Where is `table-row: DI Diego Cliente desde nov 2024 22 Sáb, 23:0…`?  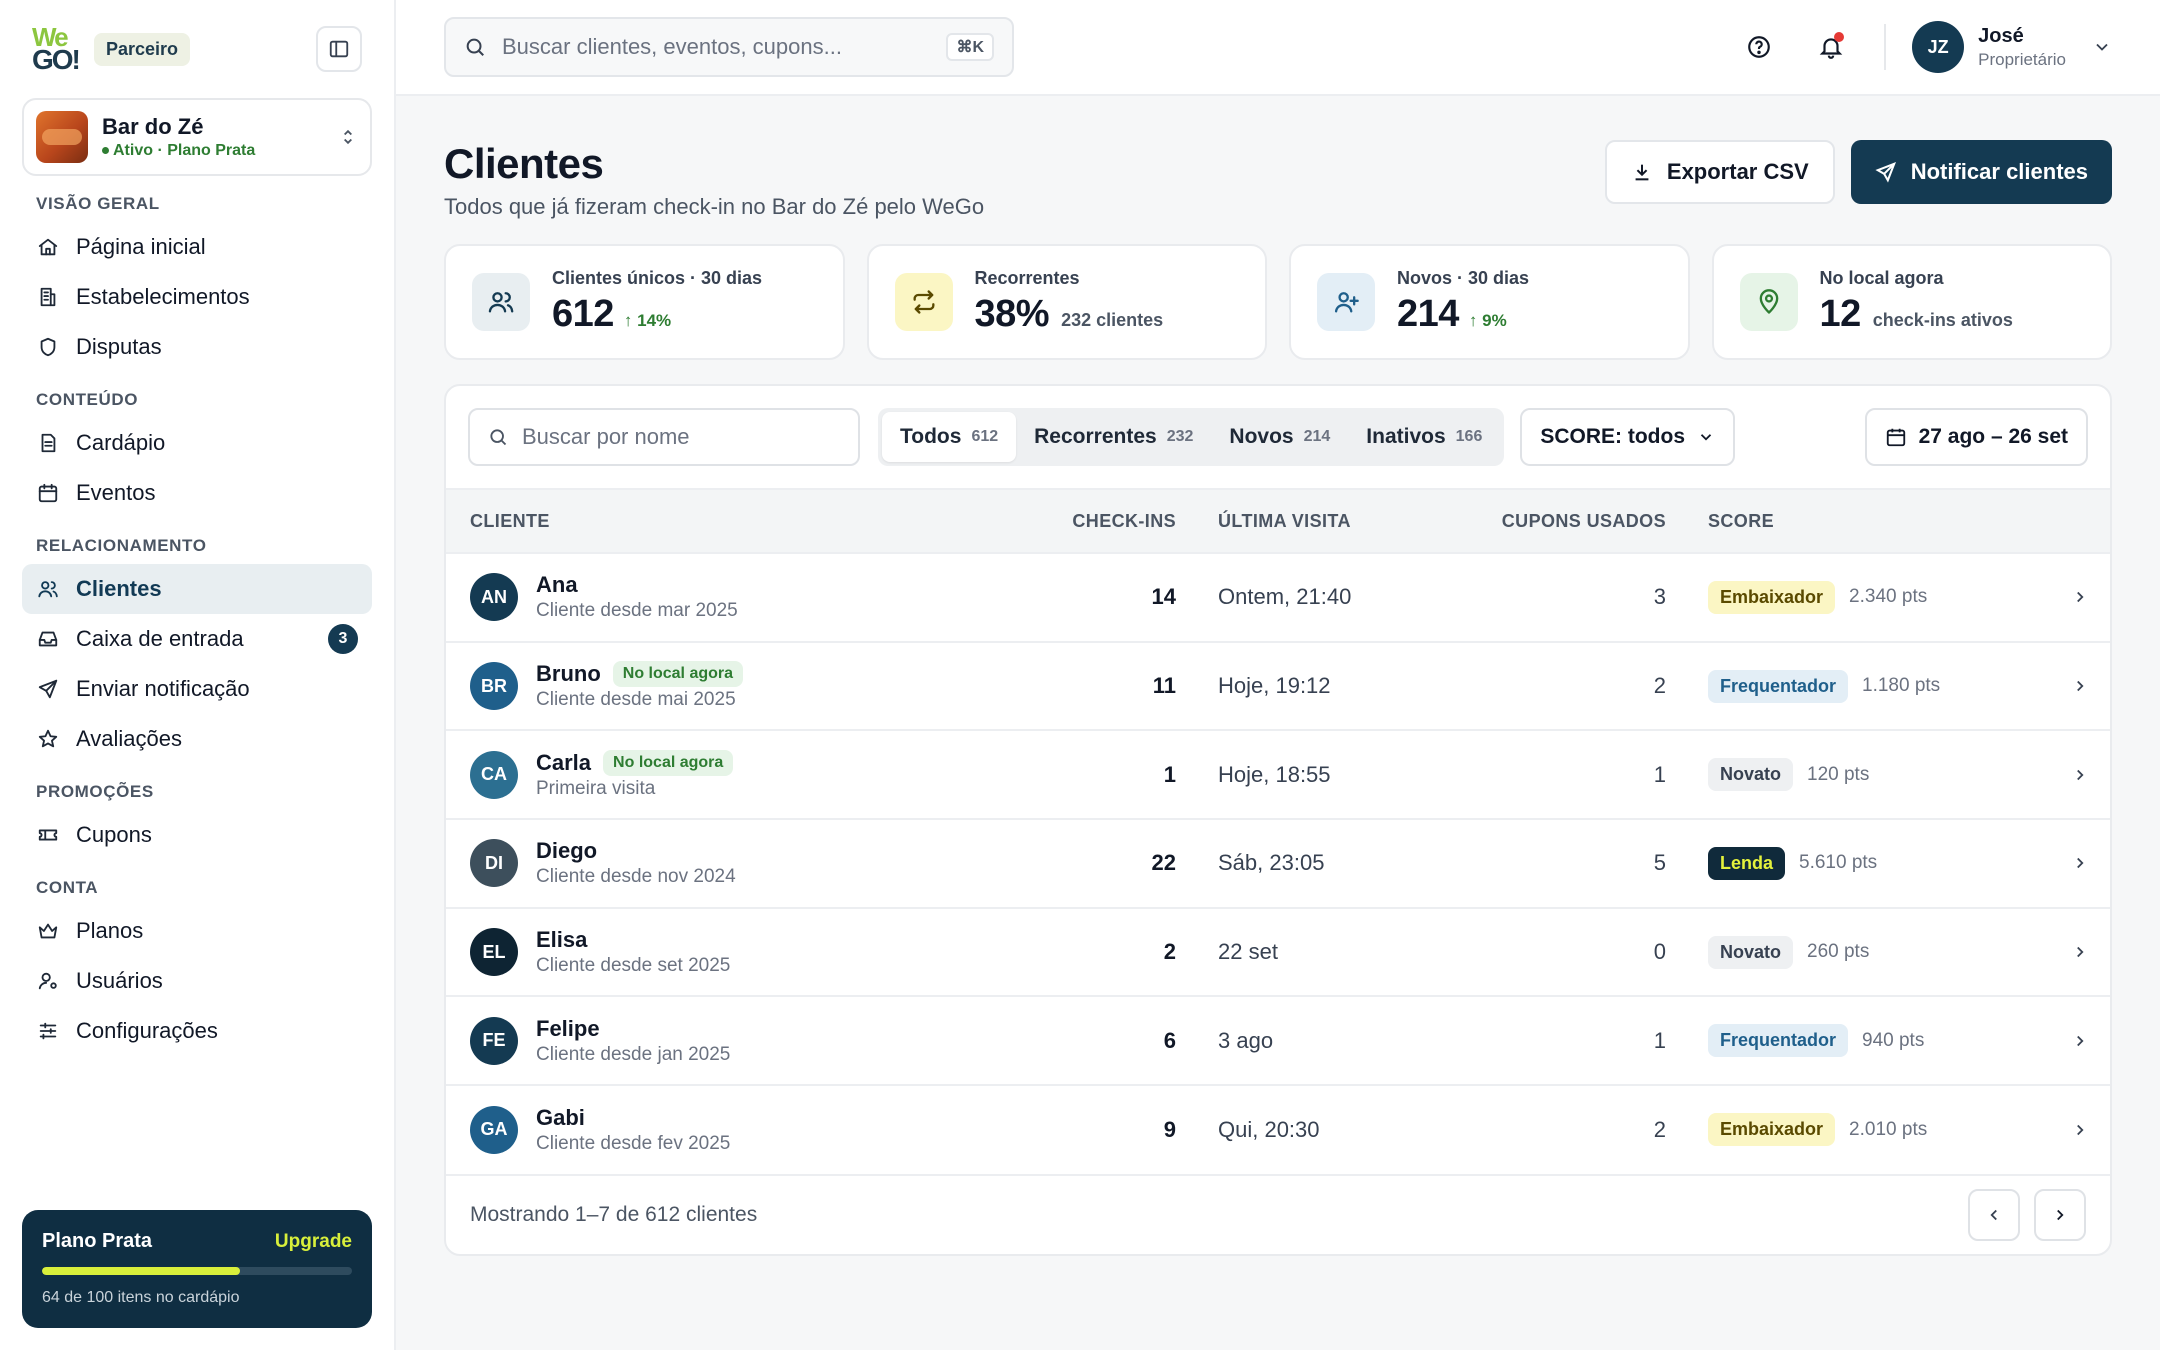 table-row: DI Diego Cliente desde nov 2024 22 Sáb, 23:0… is located at coordinates (1278, 863).